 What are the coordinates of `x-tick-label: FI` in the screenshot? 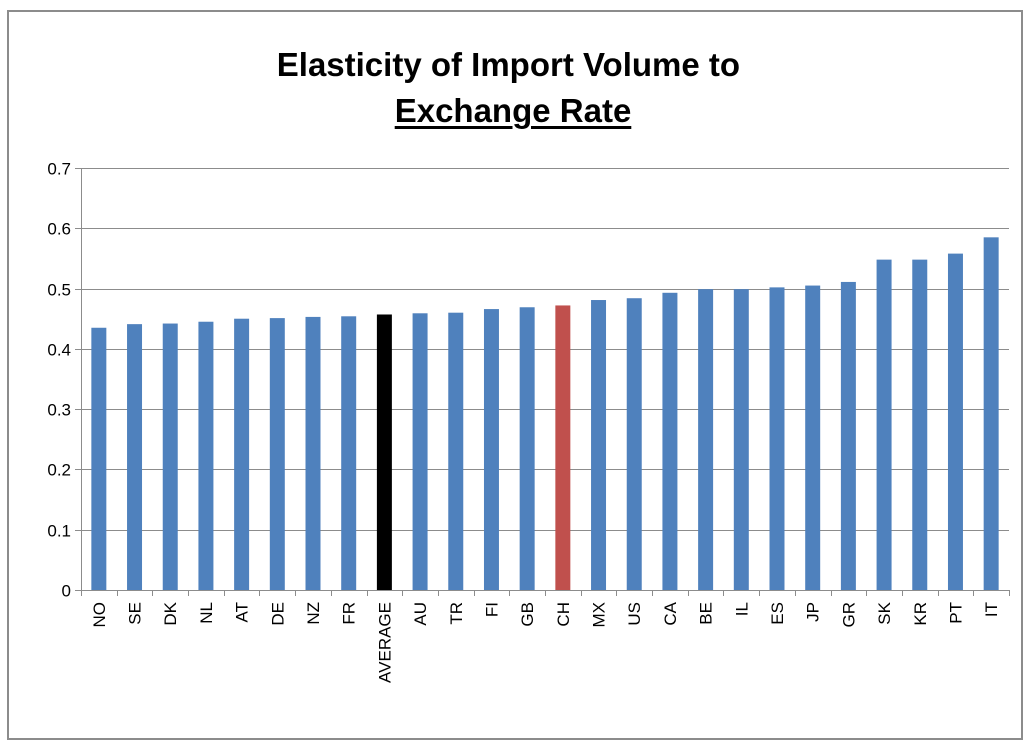 It's located at (491, 609).